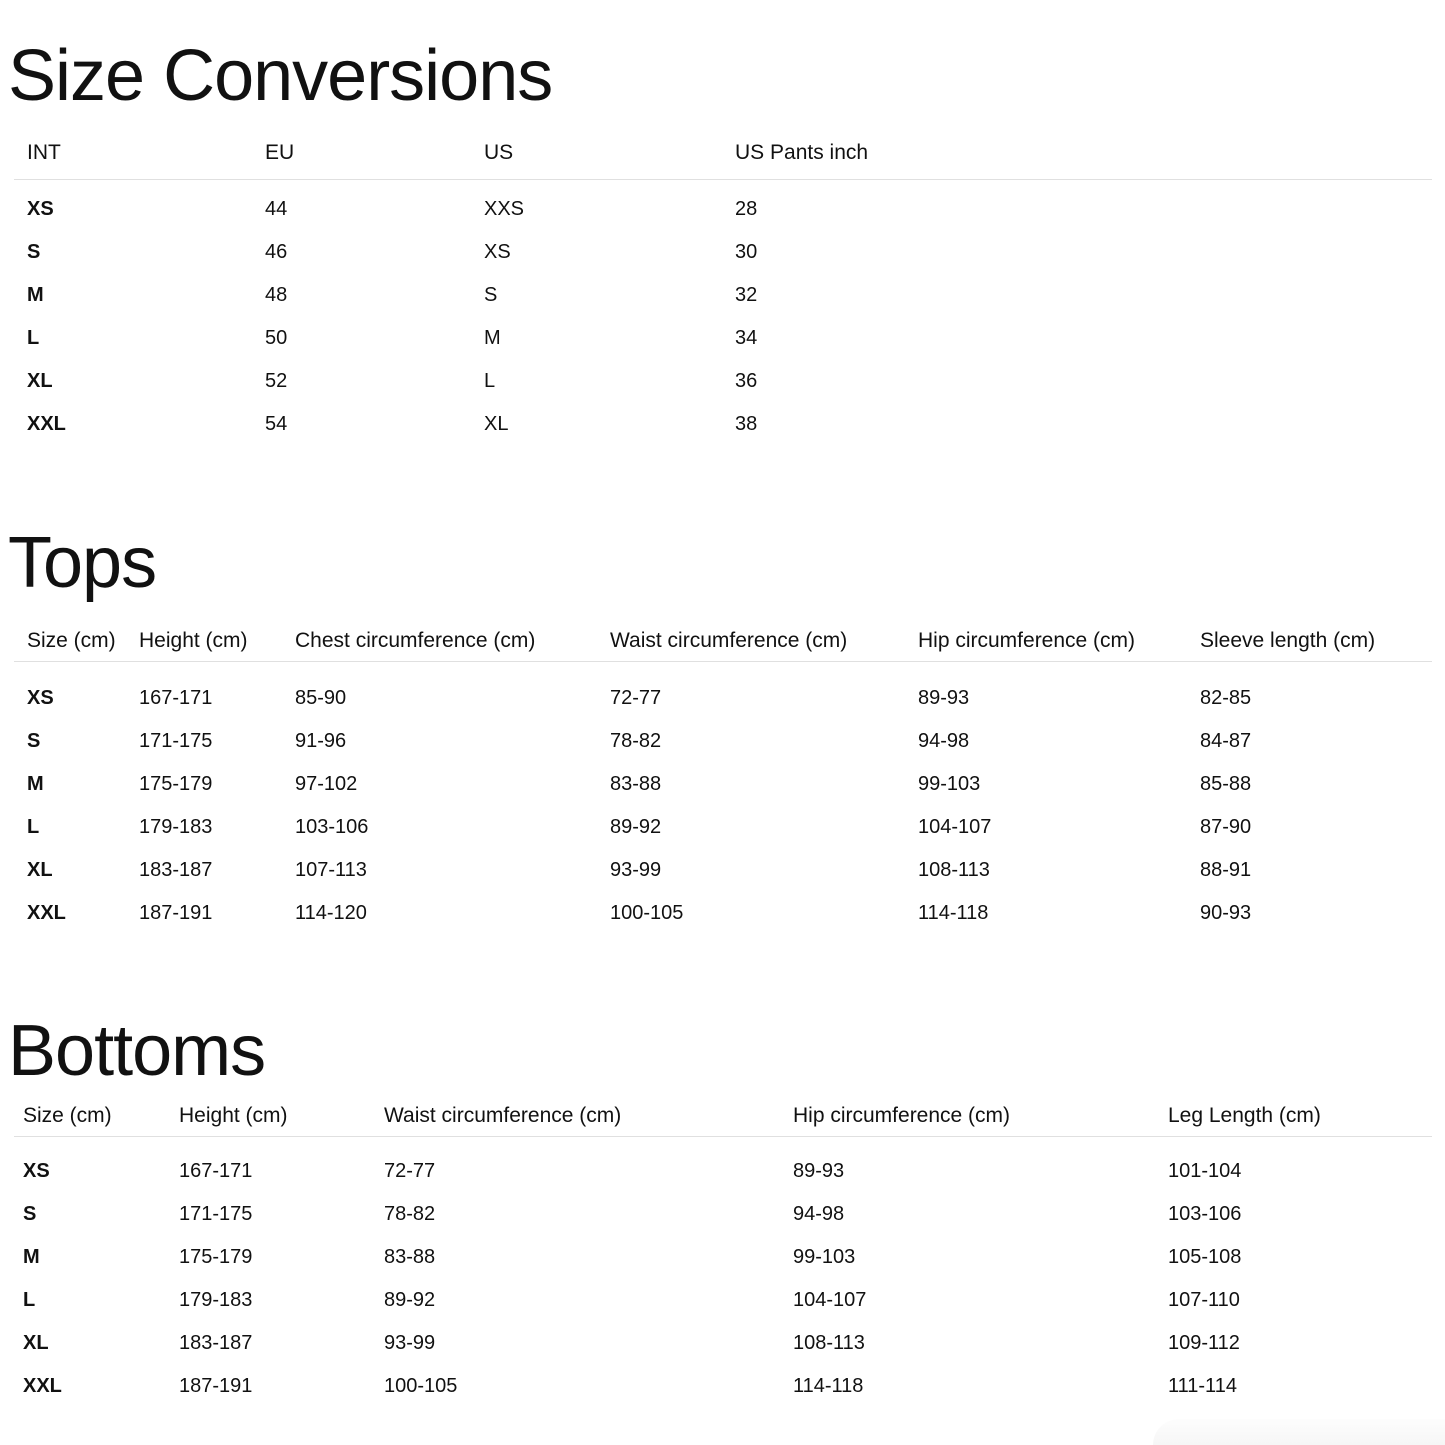 The height and width of the screenshot is (1445, 1445). I want to click on column-header-us: US, so click(499, 152).